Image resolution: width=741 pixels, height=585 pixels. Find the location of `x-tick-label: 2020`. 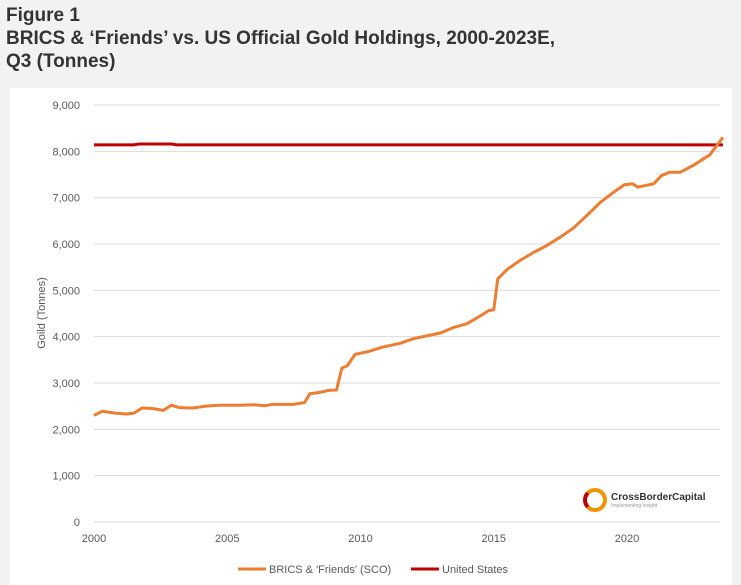

x-tick-label: 2020 is located at coordinates (627, 539).